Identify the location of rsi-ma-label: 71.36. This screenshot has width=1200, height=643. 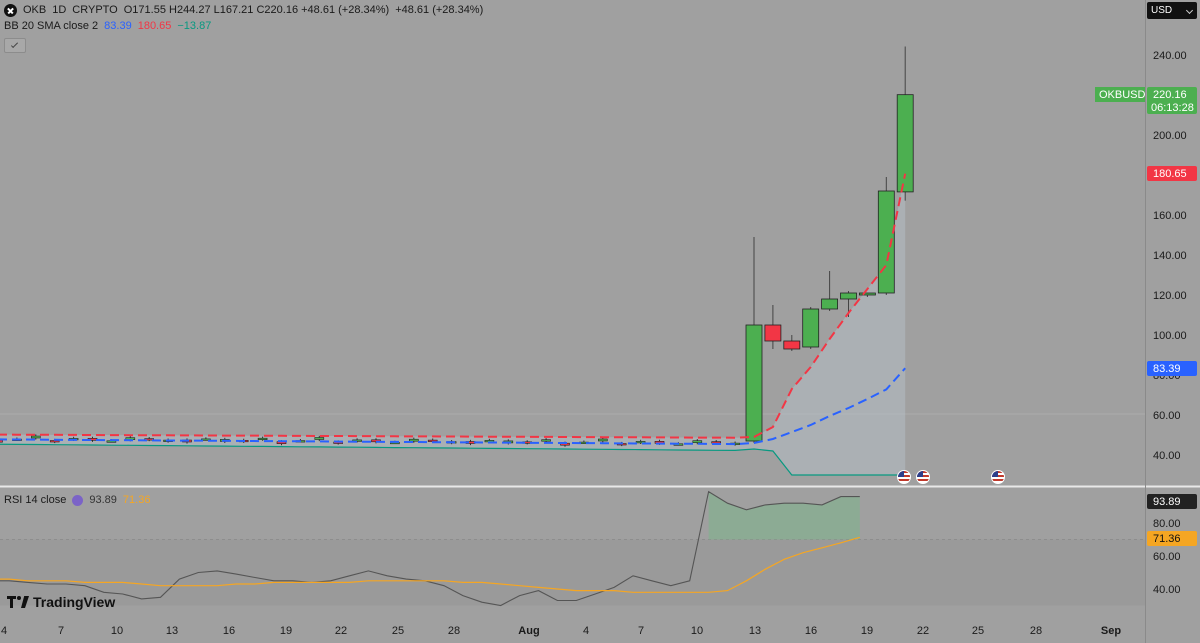
(1167, 539).